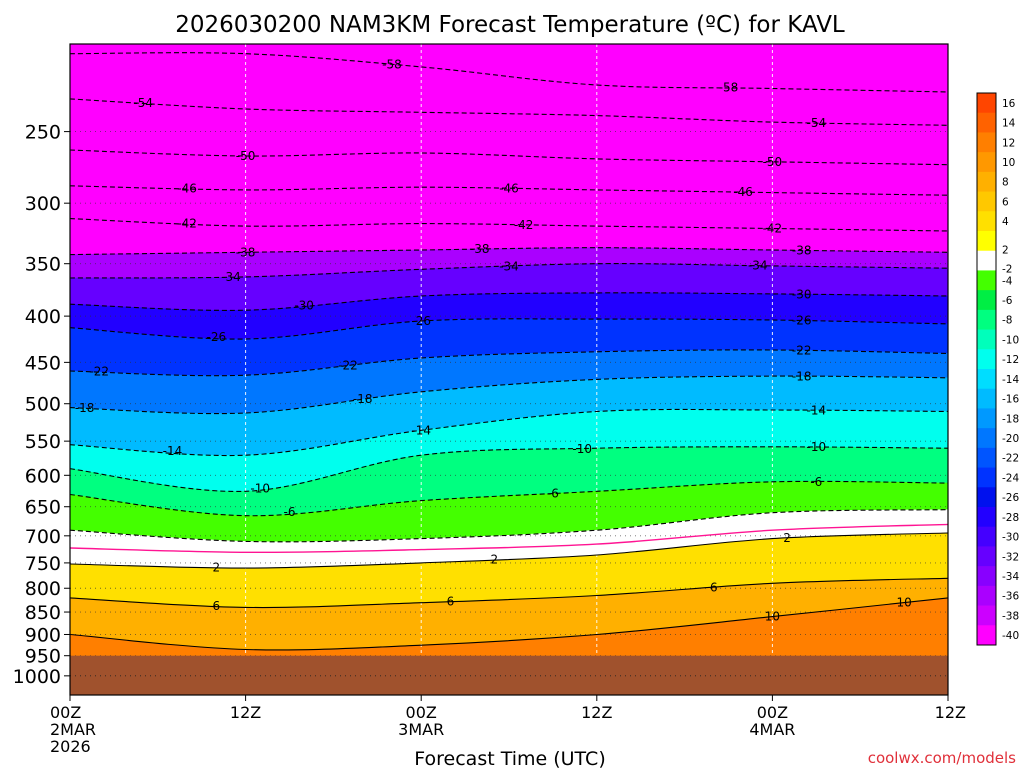 The height and width of the screenshot is (768, 1024). I want to click on x-tick-label: 2MAR, so click(73, 729).